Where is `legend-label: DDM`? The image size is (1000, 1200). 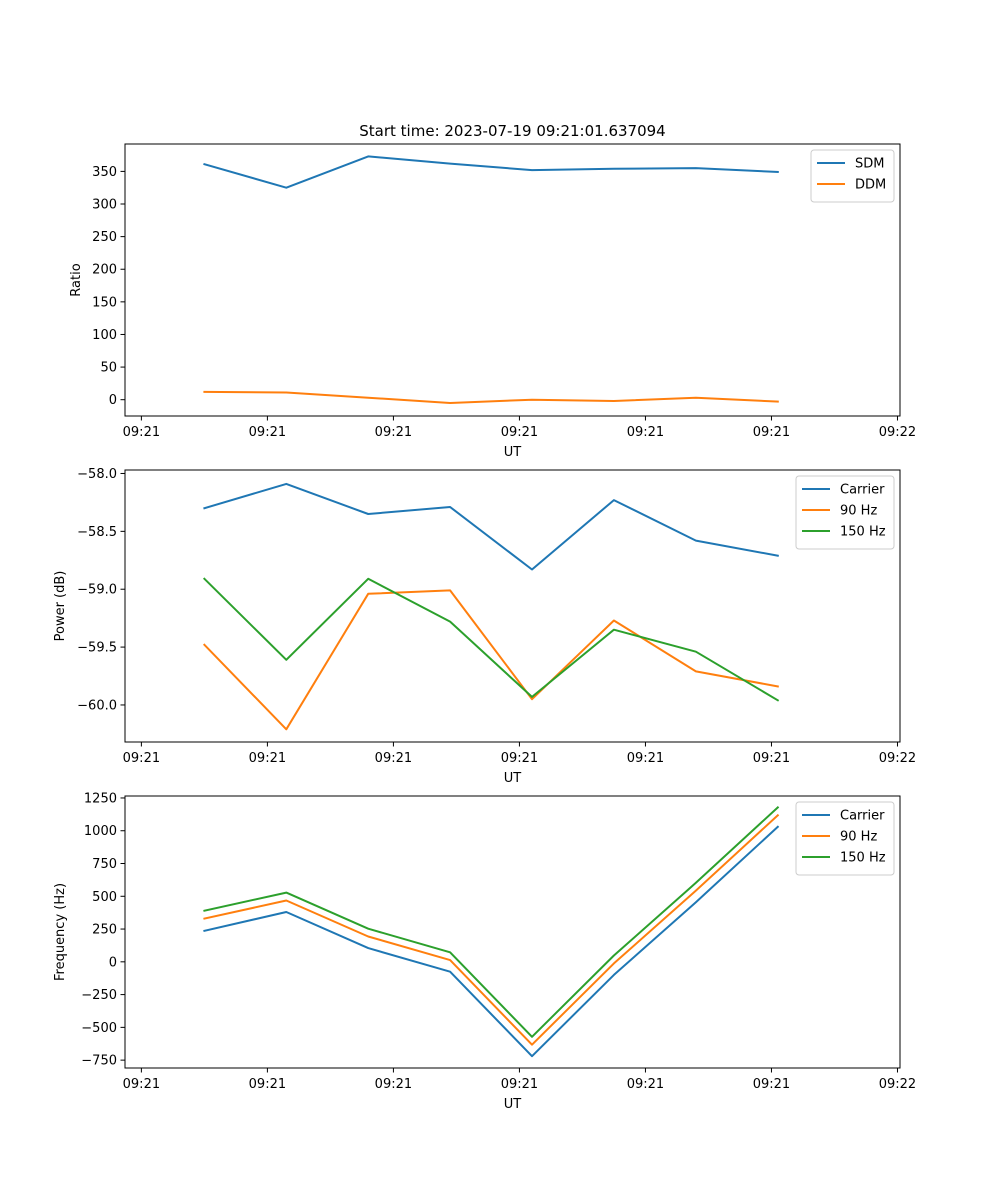
legend-label: DDM is located at coordinates (870, 185).